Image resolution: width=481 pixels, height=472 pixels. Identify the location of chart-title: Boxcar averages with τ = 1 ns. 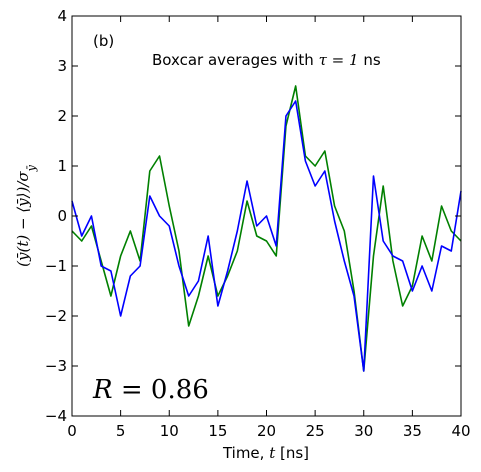
(266, 60).